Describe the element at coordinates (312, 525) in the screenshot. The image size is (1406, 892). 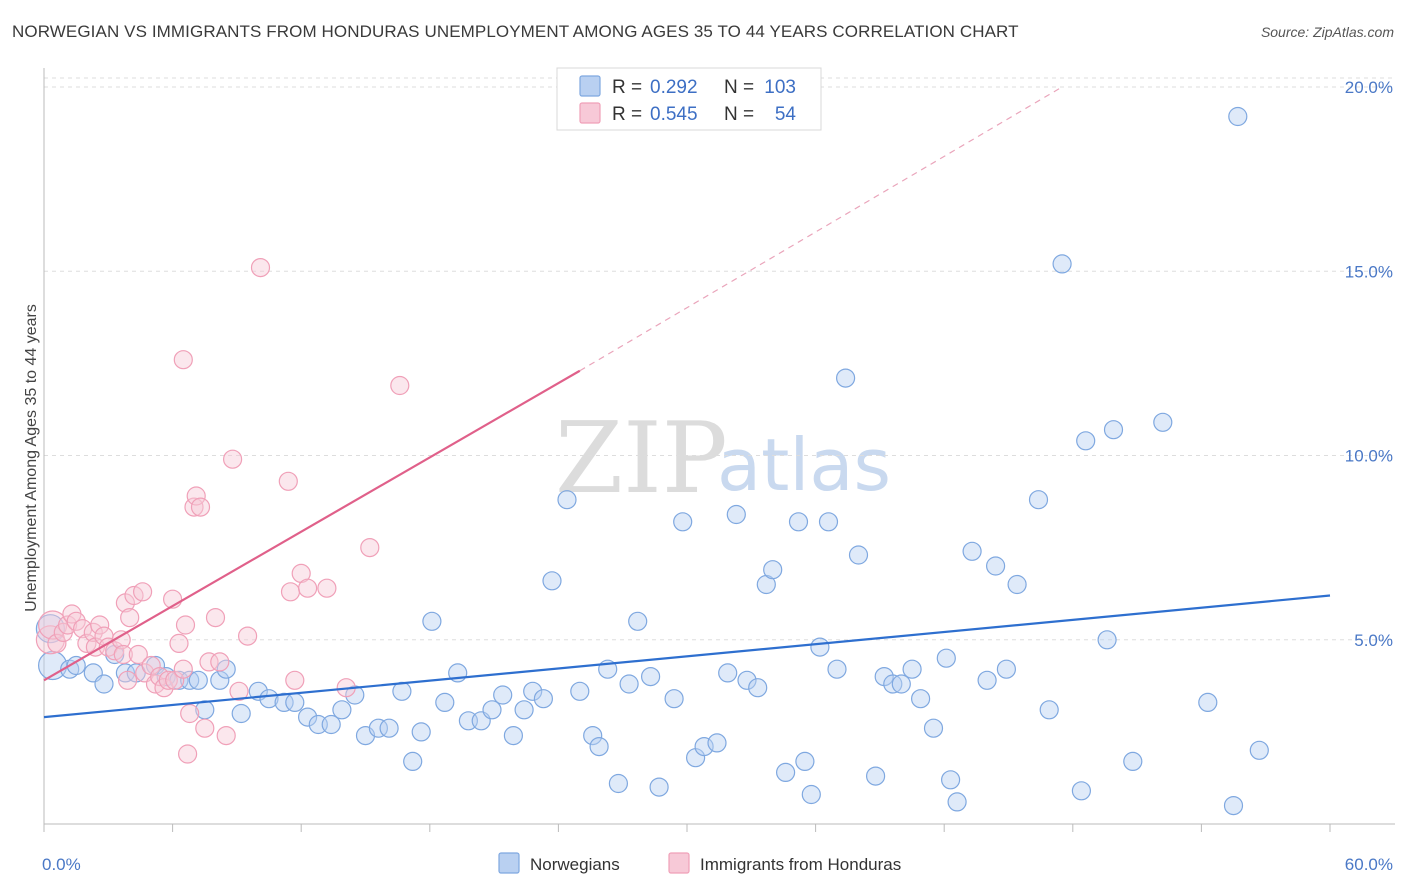
I see `trend-line-honduras` at that location.